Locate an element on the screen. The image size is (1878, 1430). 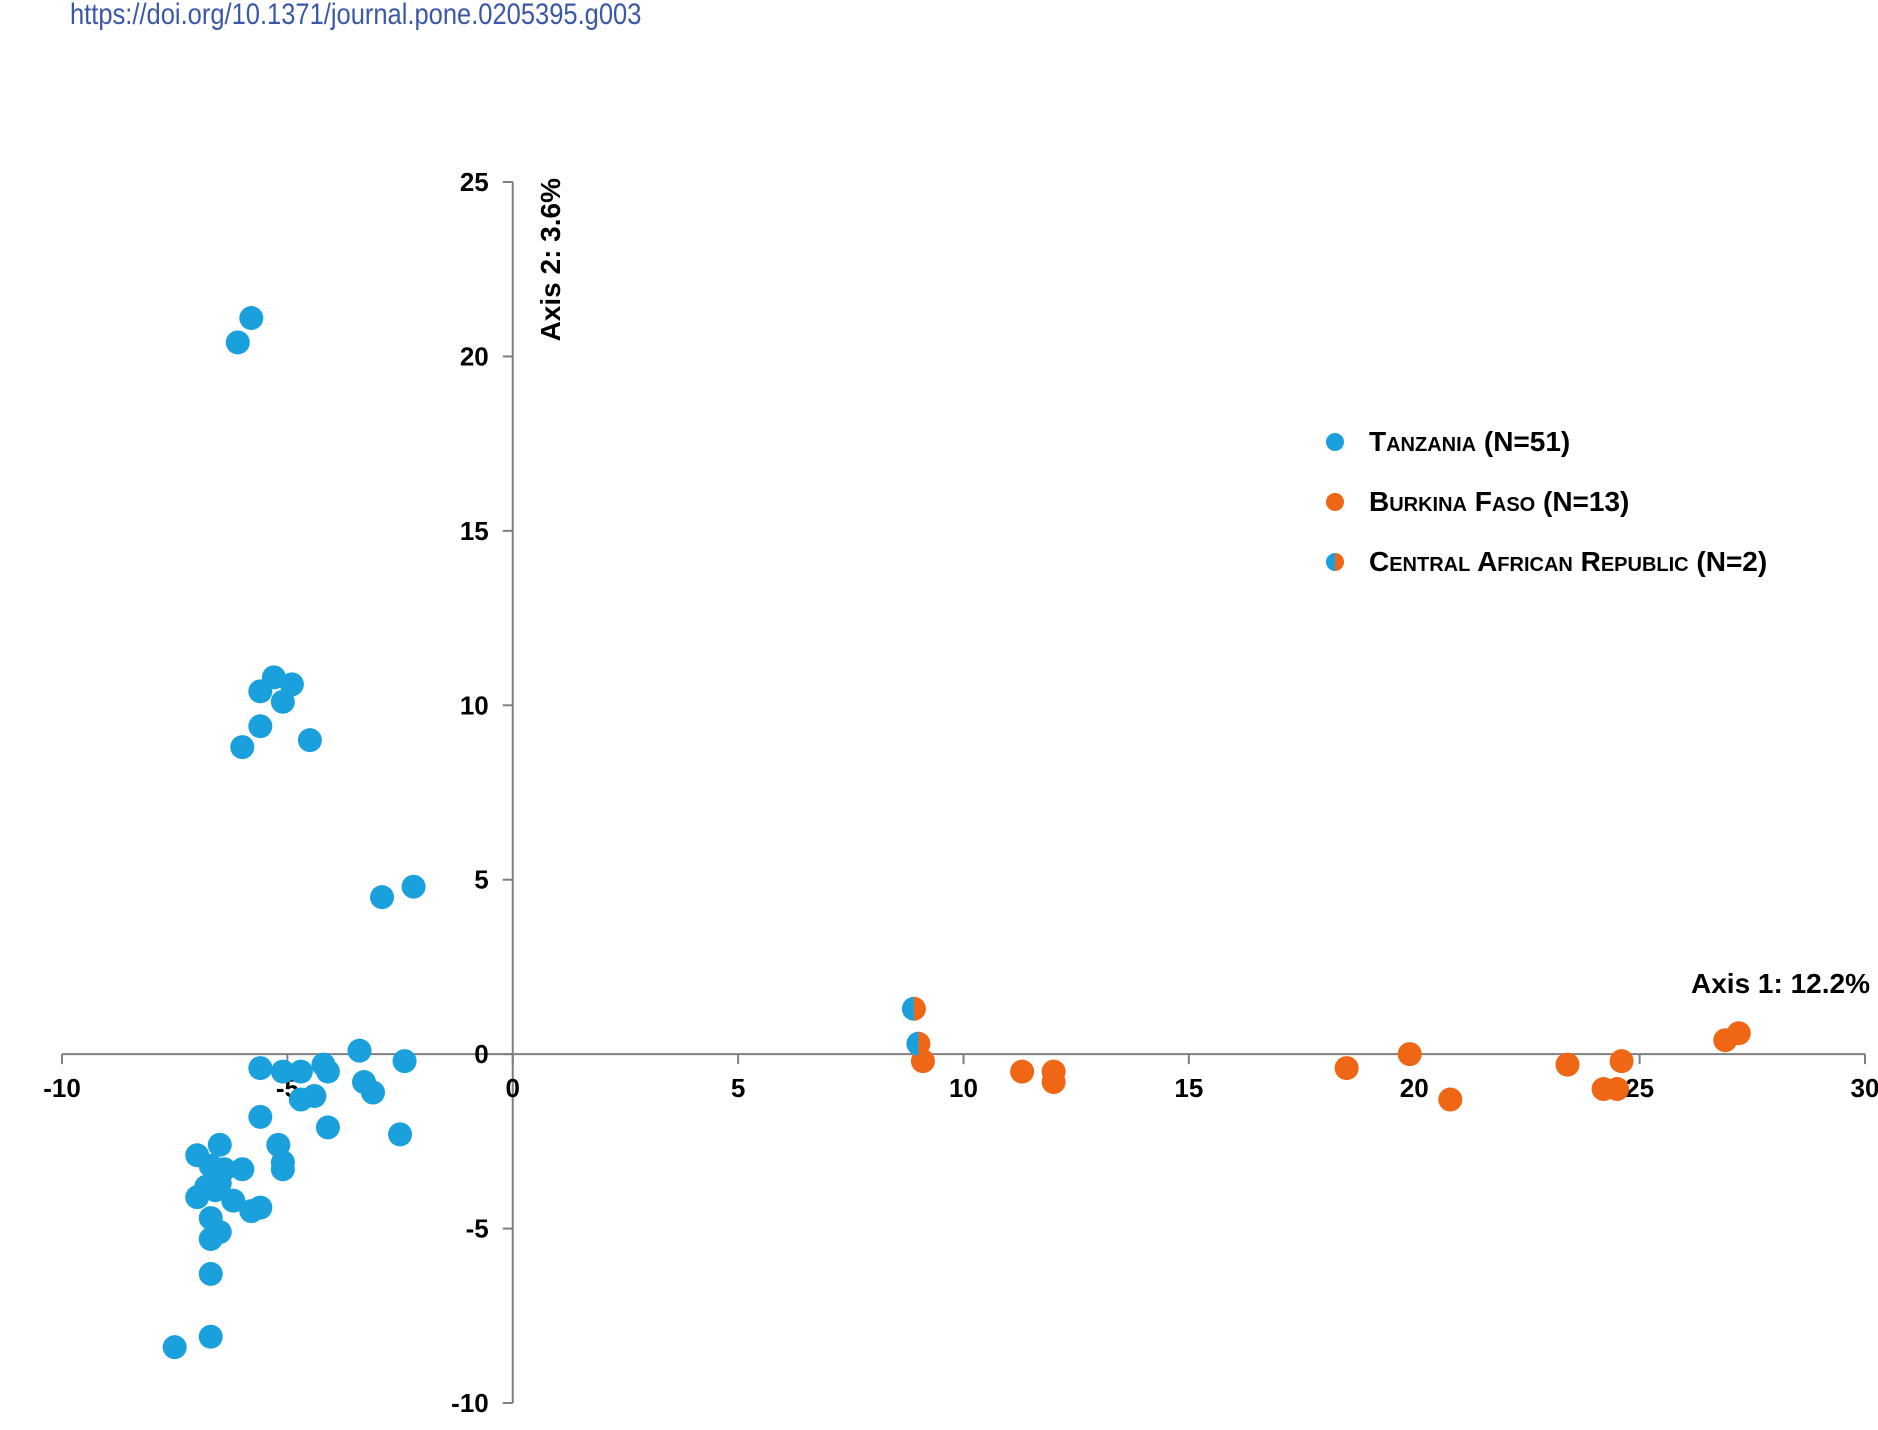
legend-label: Tanzania (N=51) is located at coordinates (1469, 441).